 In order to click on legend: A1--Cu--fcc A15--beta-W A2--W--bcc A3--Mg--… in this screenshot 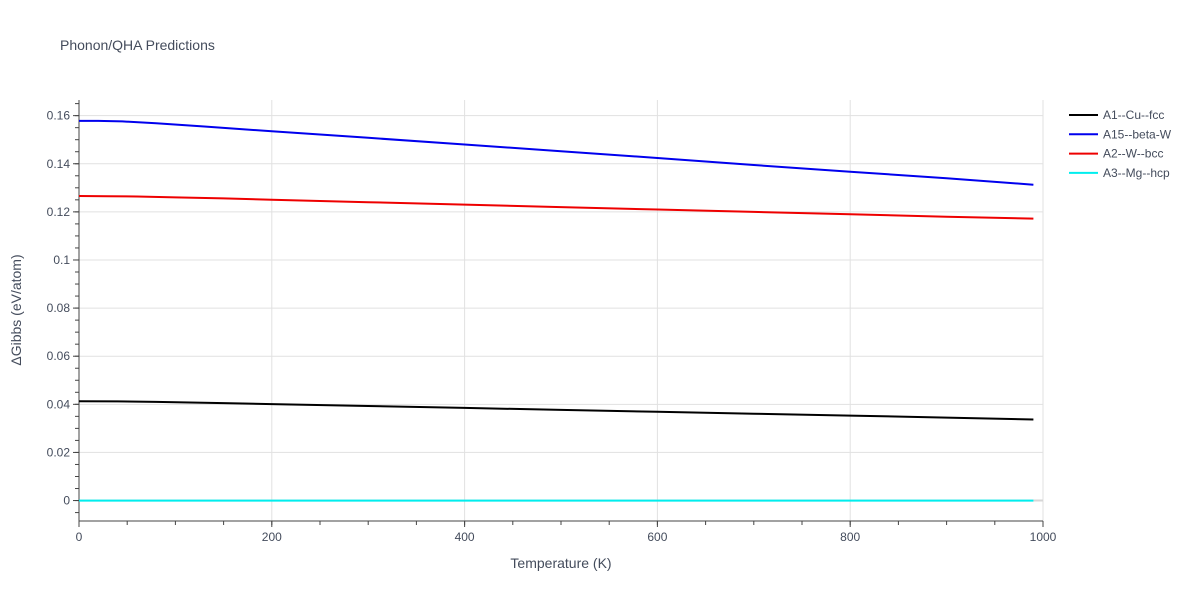, I will do `click(1120, 144)`.